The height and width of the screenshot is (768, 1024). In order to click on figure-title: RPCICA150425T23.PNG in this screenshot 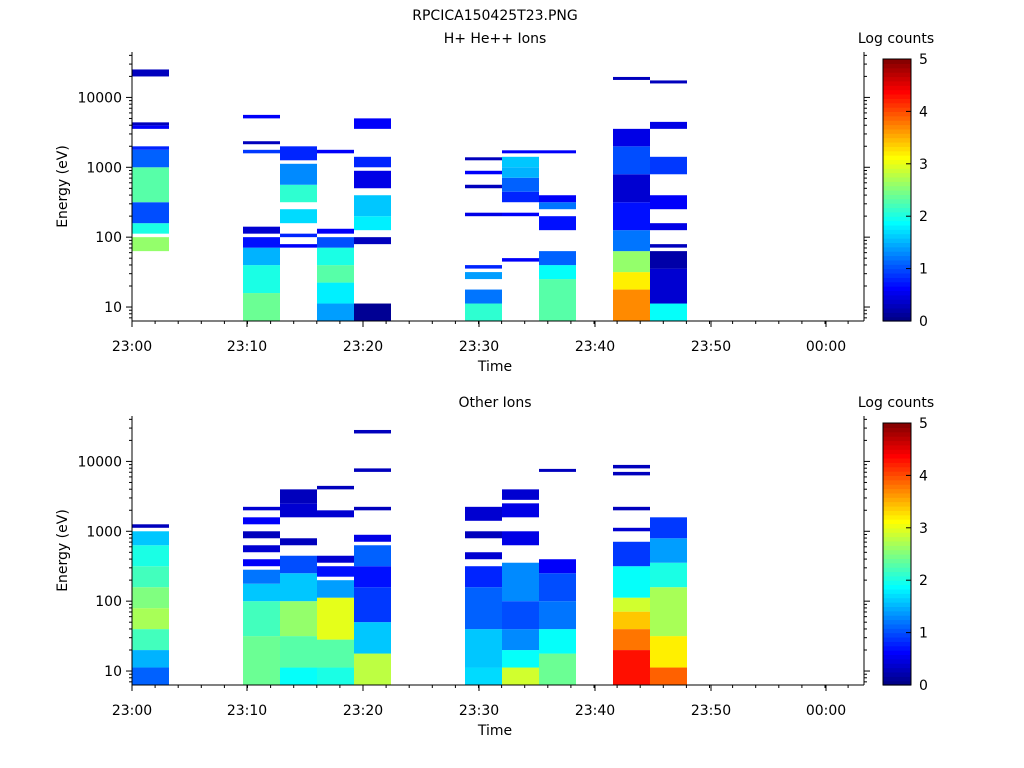, I will do `click(494, 16)`.